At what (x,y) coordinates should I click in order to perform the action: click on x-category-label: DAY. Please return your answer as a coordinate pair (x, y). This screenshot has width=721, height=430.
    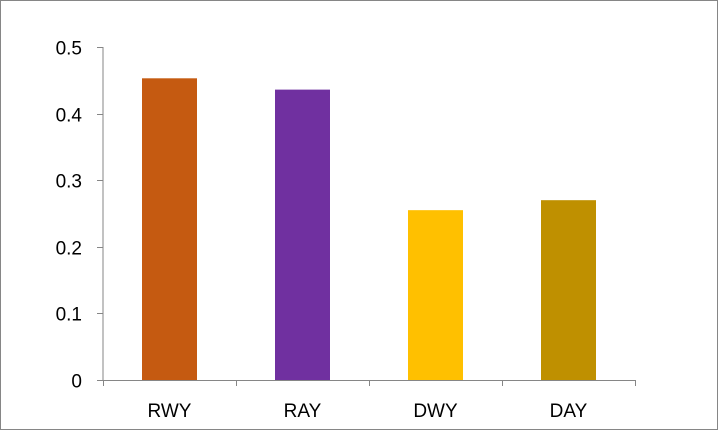
    Looking at the image, I should click on (569, 410).